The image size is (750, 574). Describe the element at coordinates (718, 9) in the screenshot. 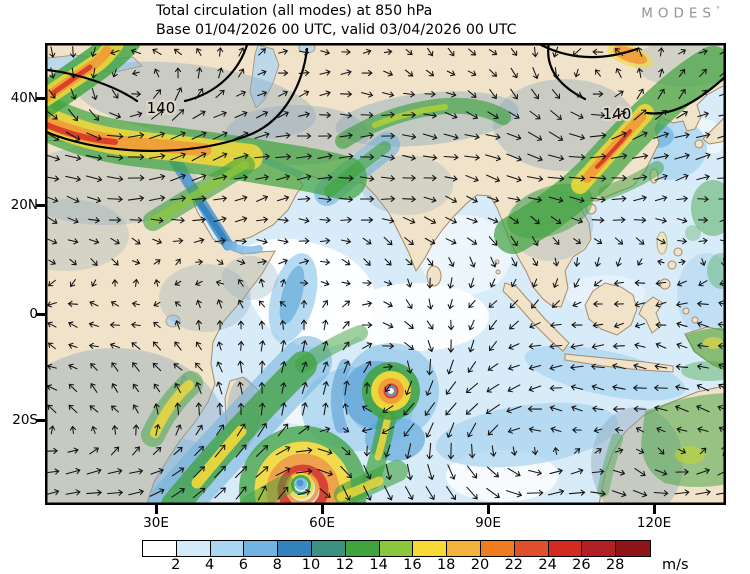

I see `logo-degree-mark: °` at that location.